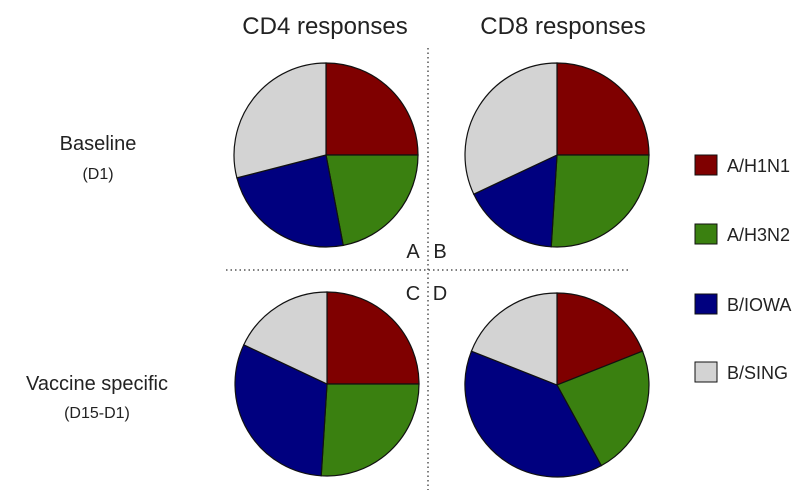 The height and width of the screenshot is (495, 811). What do you see at coordinates (285, 338) in the screenshot?
I see `pie-c-slice-b-sing` at bounding box center [285, 338].